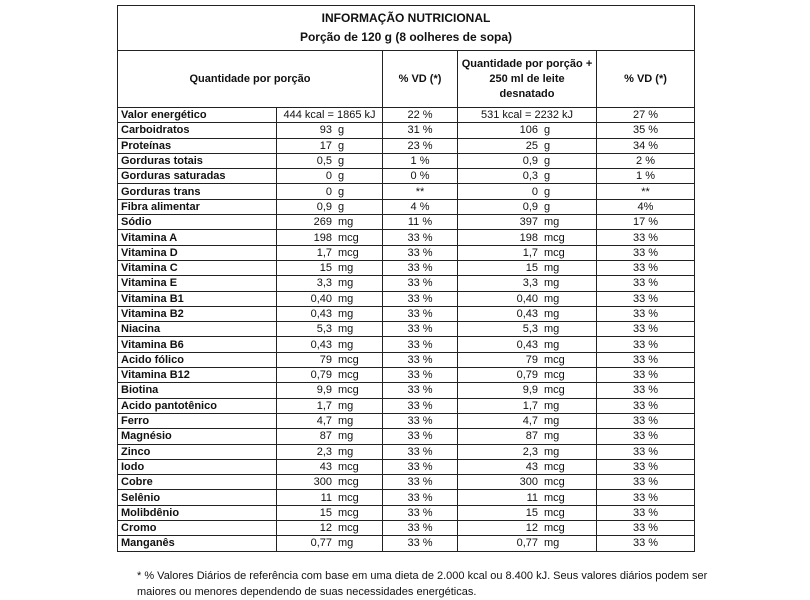  I want to click on nutrient-qty-milk: 12 mcg, so click(527, 528).